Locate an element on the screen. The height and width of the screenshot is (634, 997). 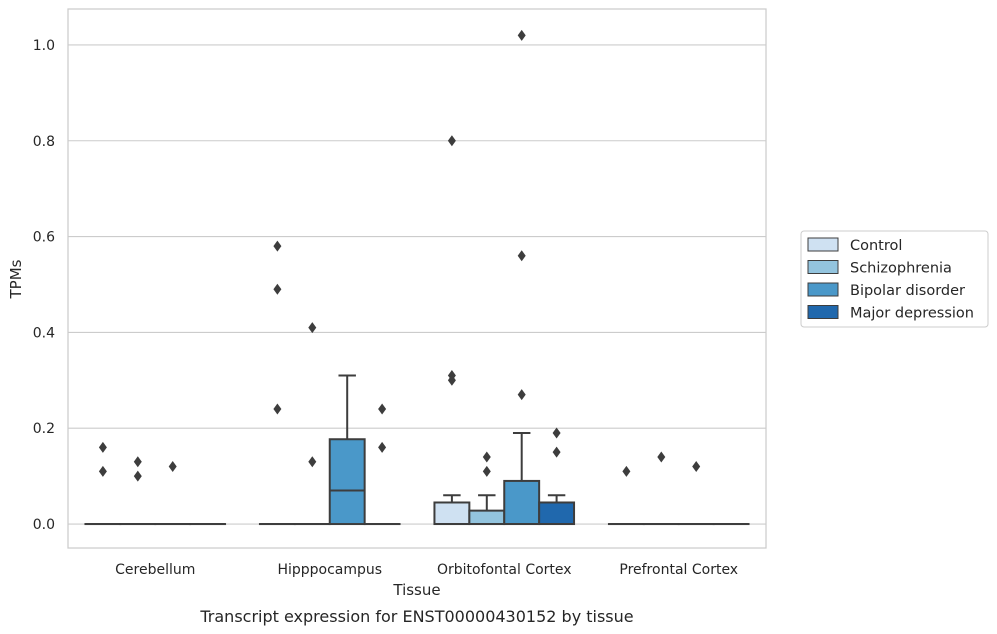
x-axis-label: Tissue is located at coordinates (416, 590).